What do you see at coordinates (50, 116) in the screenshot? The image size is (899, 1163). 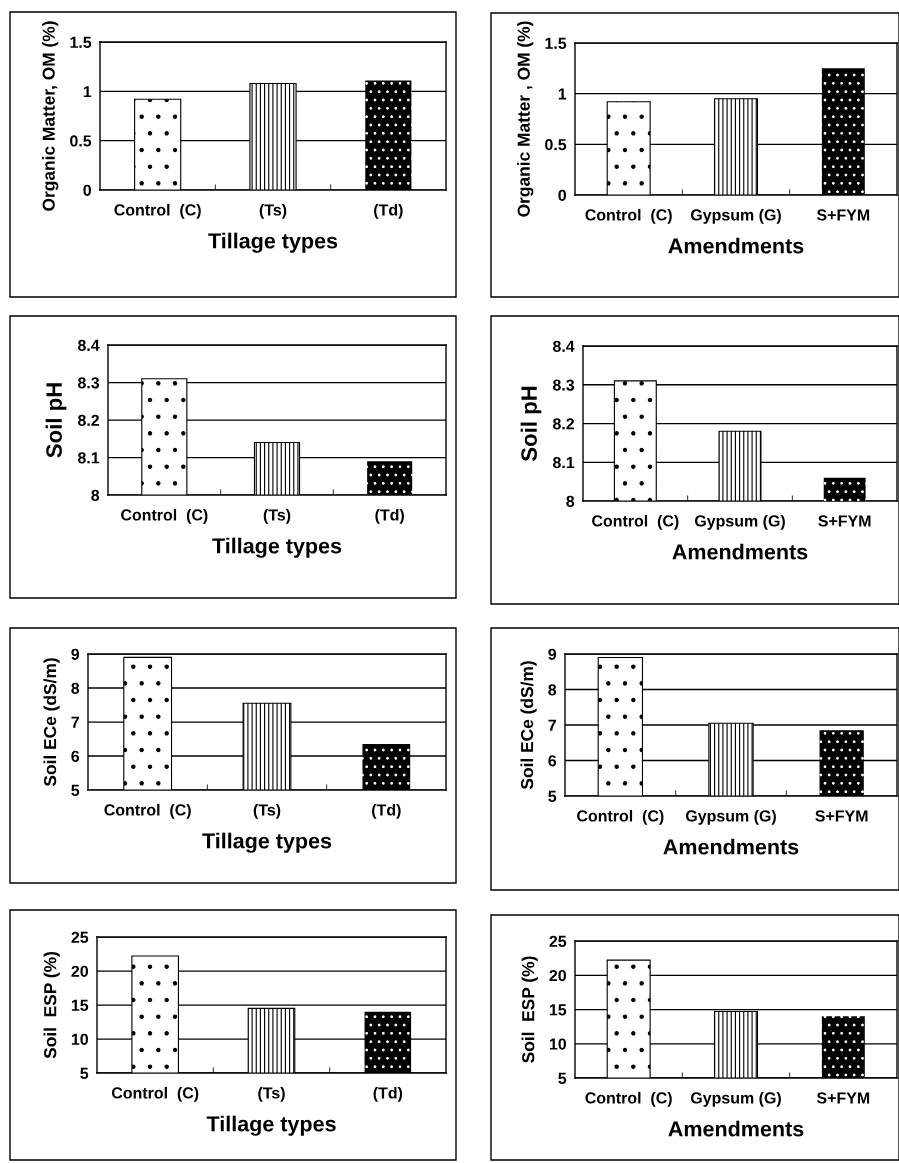 I see `y-axis-title: Organic Matter, OM (%)` at bounding box center [50, 116].